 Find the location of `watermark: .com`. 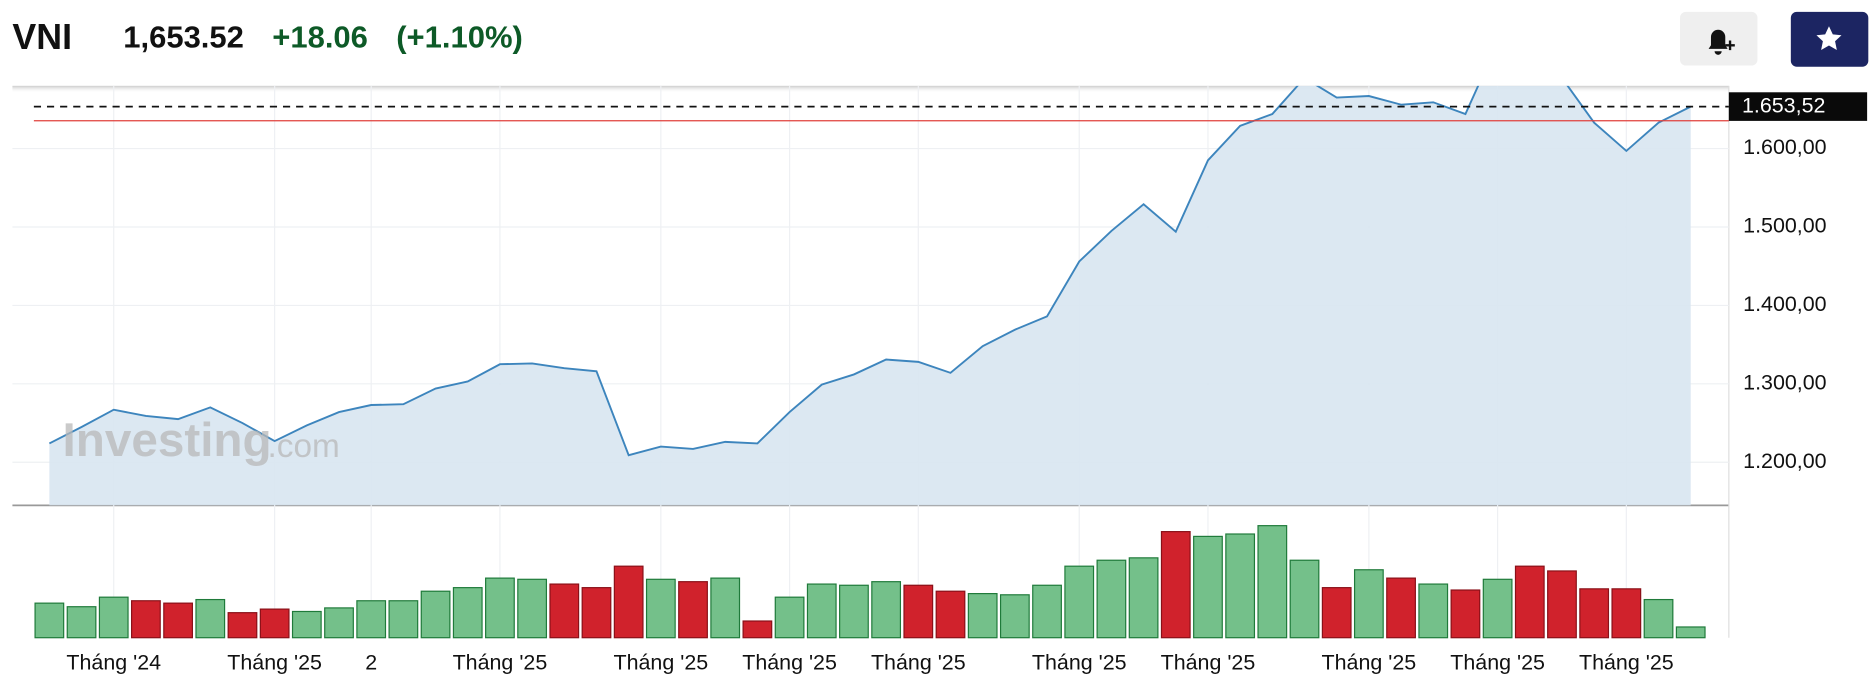

watermark: .com is located at coordinates (303, 446).